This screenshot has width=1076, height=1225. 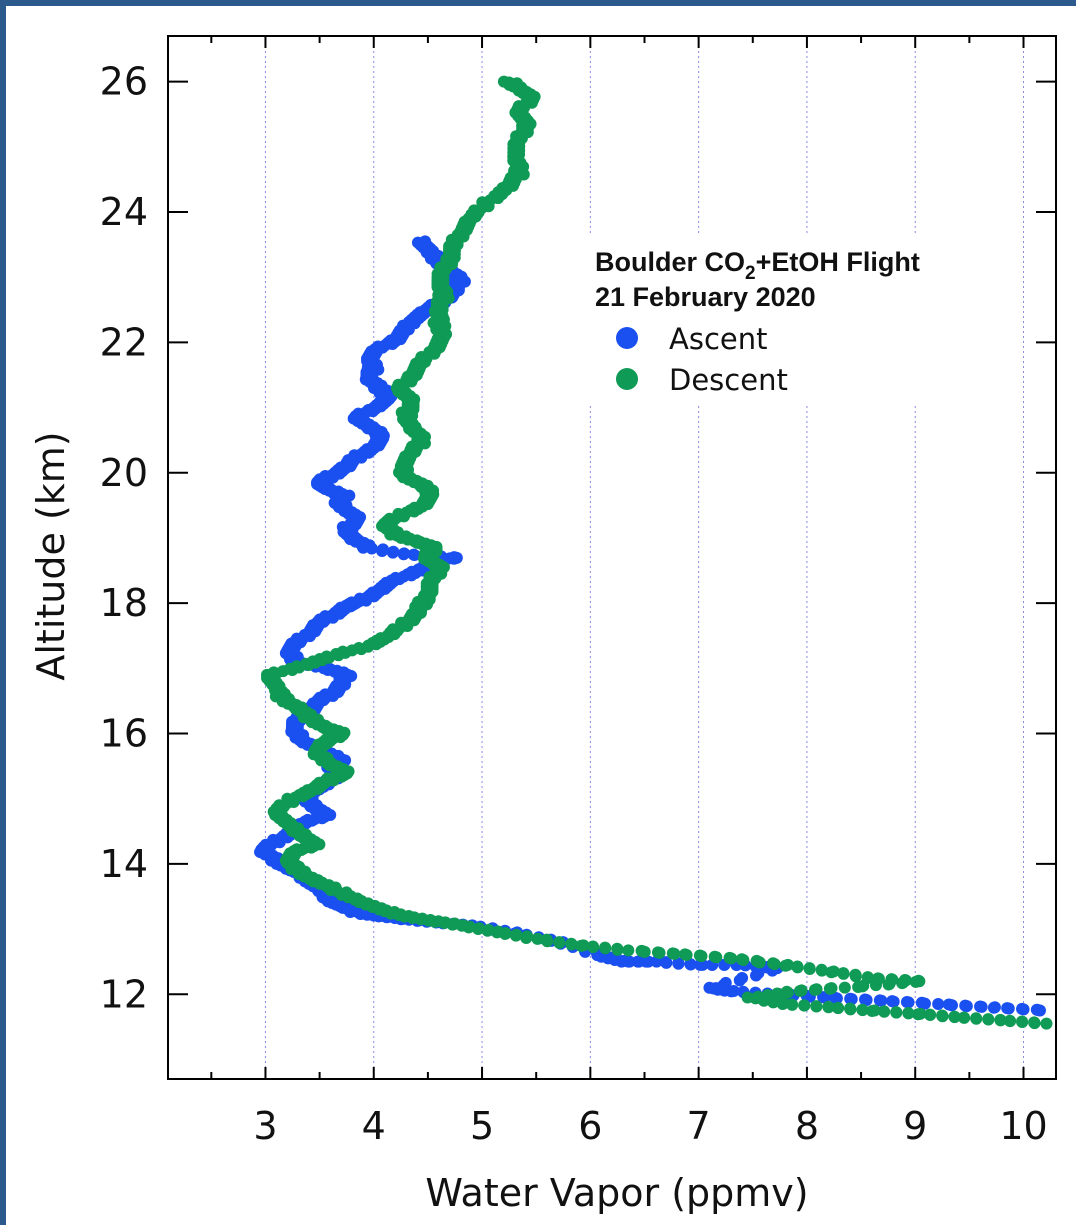 I want to click on x-tick-label: 8, so click(x=807, y=1126).